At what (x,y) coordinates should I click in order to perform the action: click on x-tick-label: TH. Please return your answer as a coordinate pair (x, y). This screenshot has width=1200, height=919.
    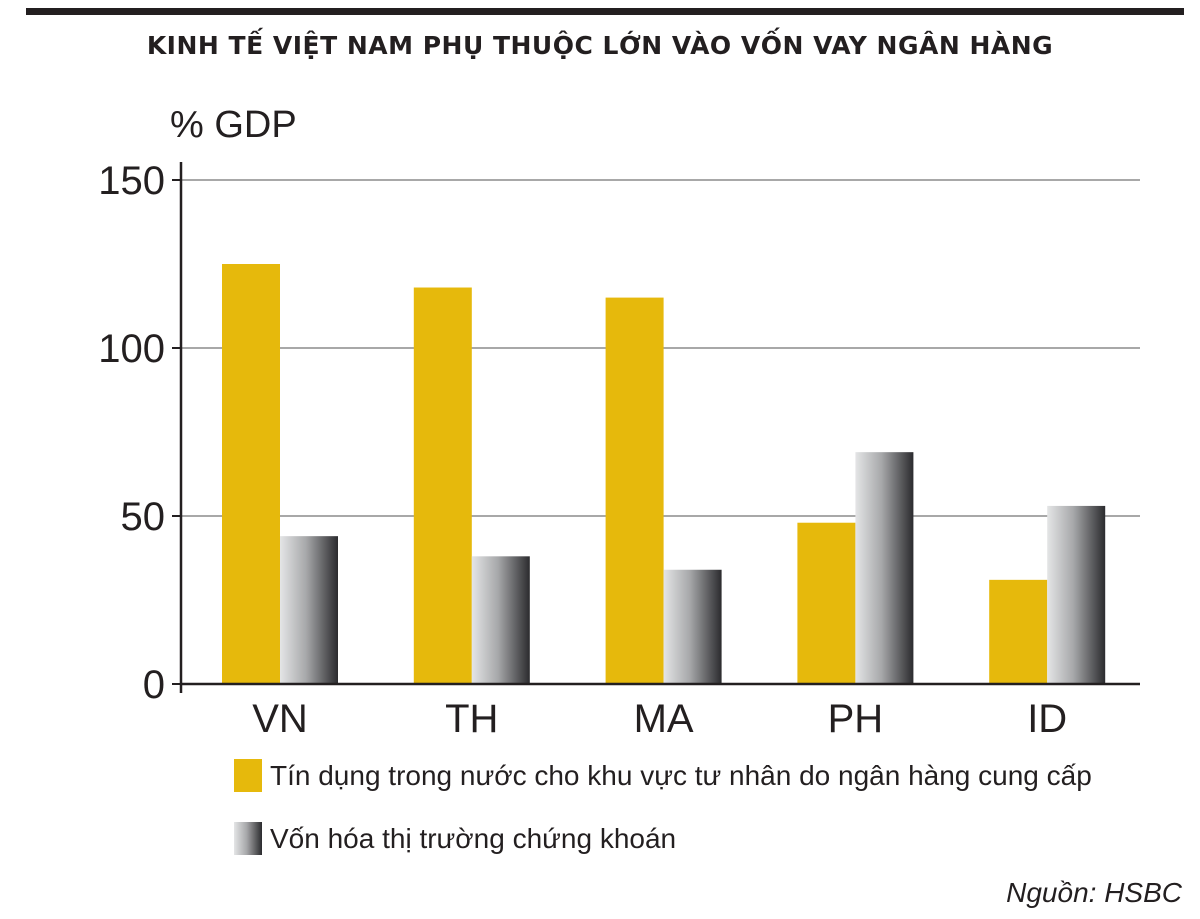
    Looking at the image, I should click on (471, 719).